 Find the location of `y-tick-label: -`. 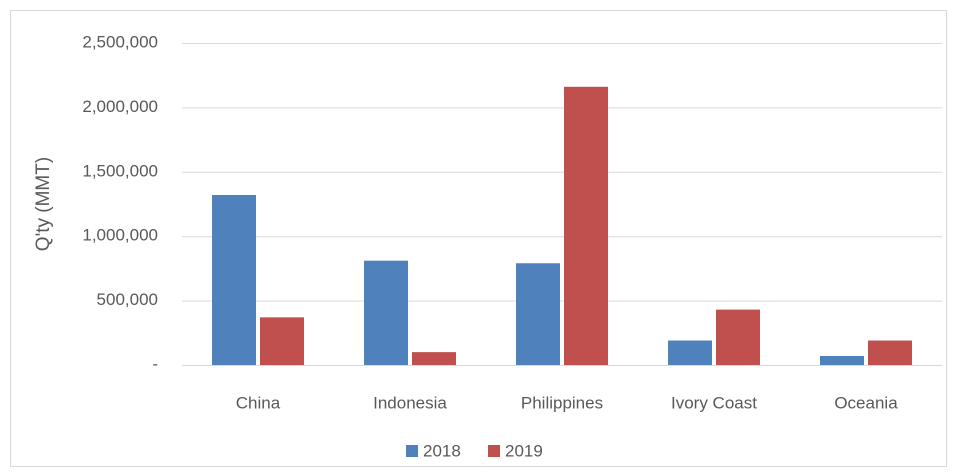

y-tick-label: - is located at coordinates (155, 363).